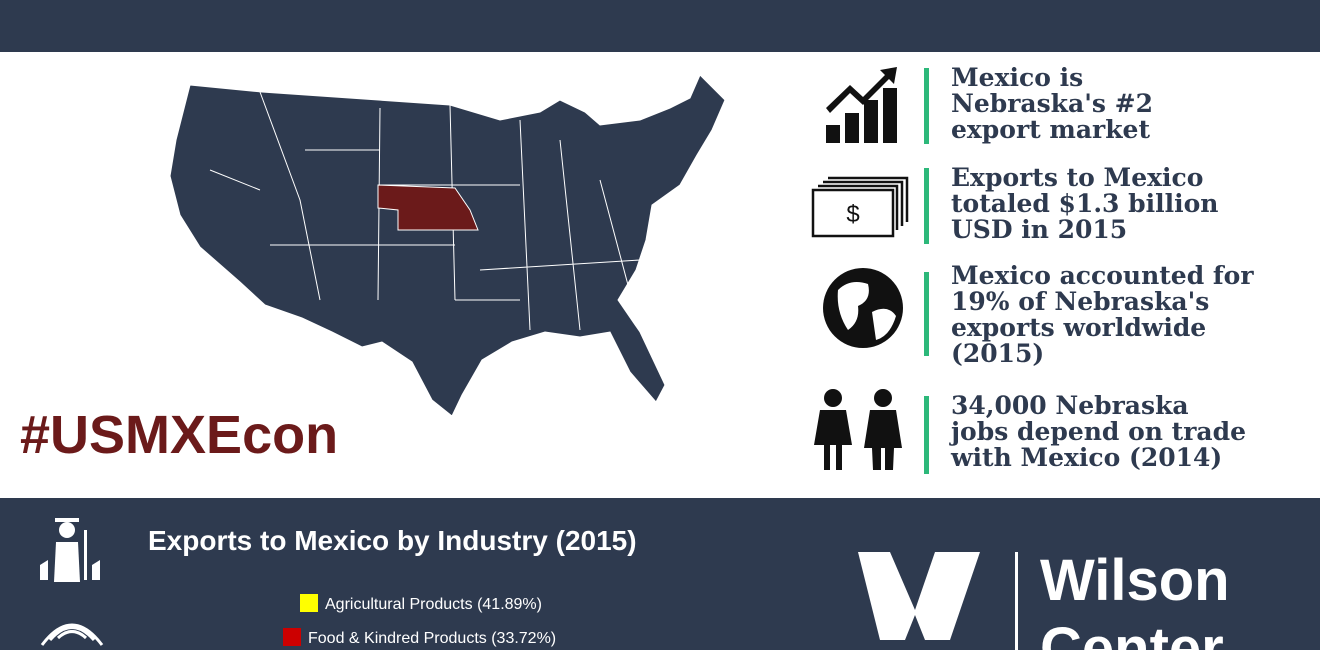  What do you see at coordinates (428, 207) in the screenshot?
I see `nebraska` at bounding box center [428, 207].